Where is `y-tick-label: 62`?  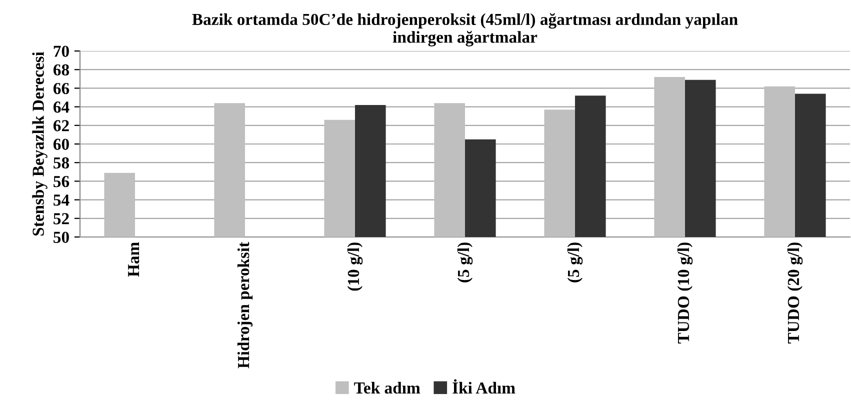
y-tick-label: 62 is located at coordinates (61, 126).